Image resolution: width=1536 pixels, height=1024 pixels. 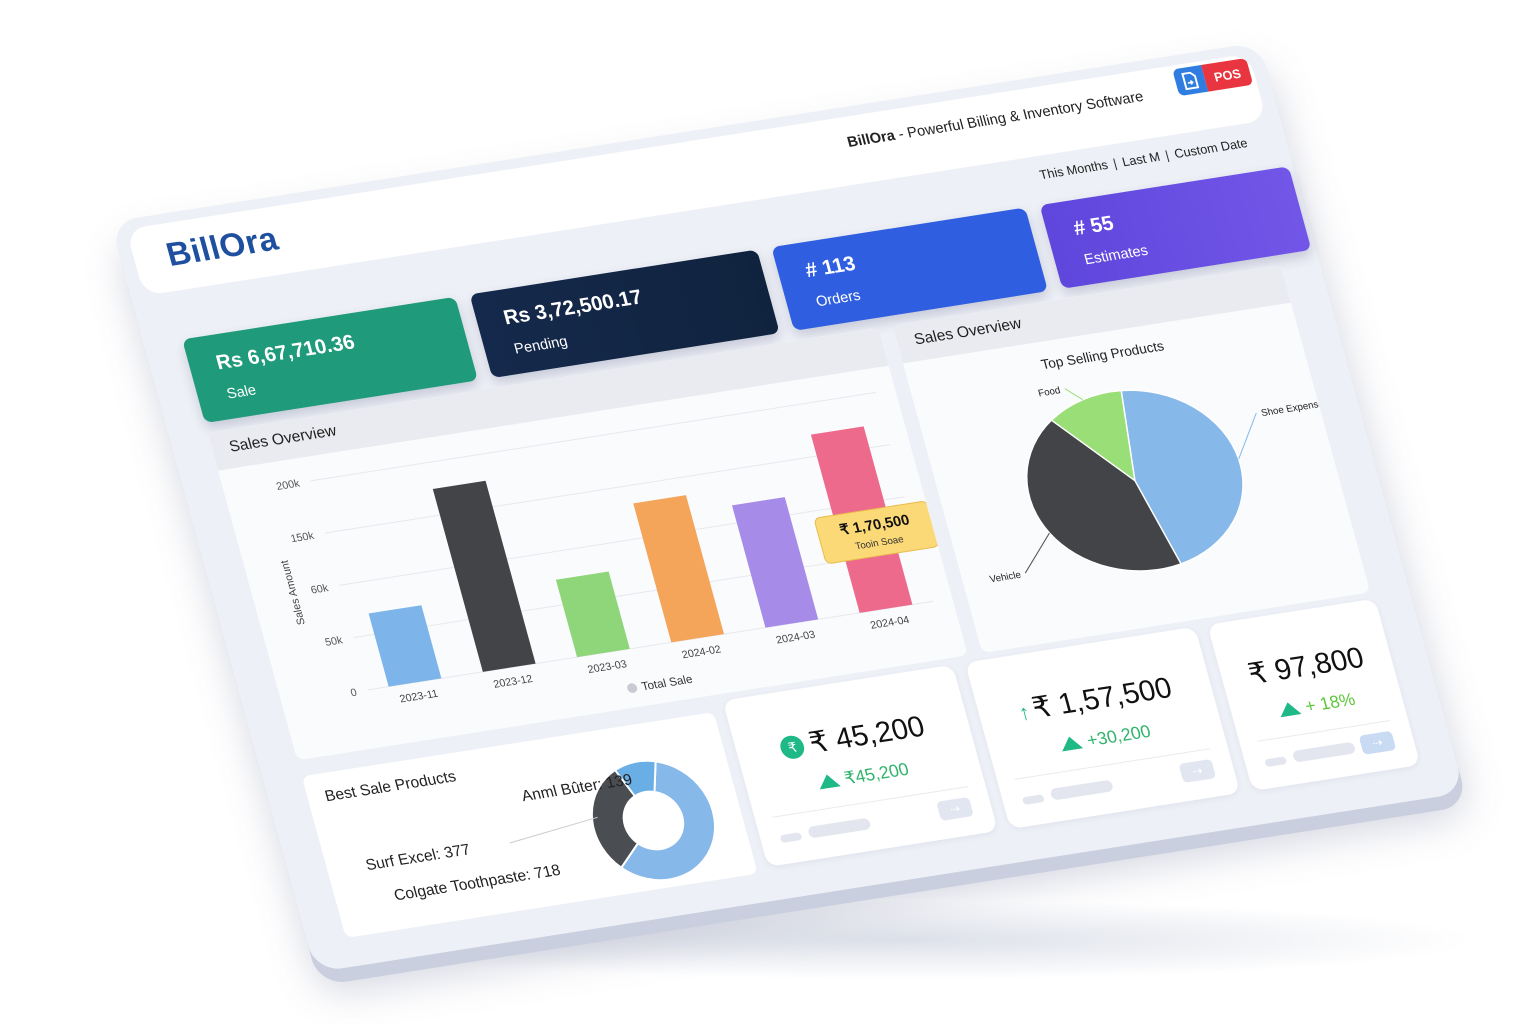 What do you see at coordinates (1073, 170) in the screenshot?
I see `filter-this-months: This Months` at bounding box center [1073, 170].